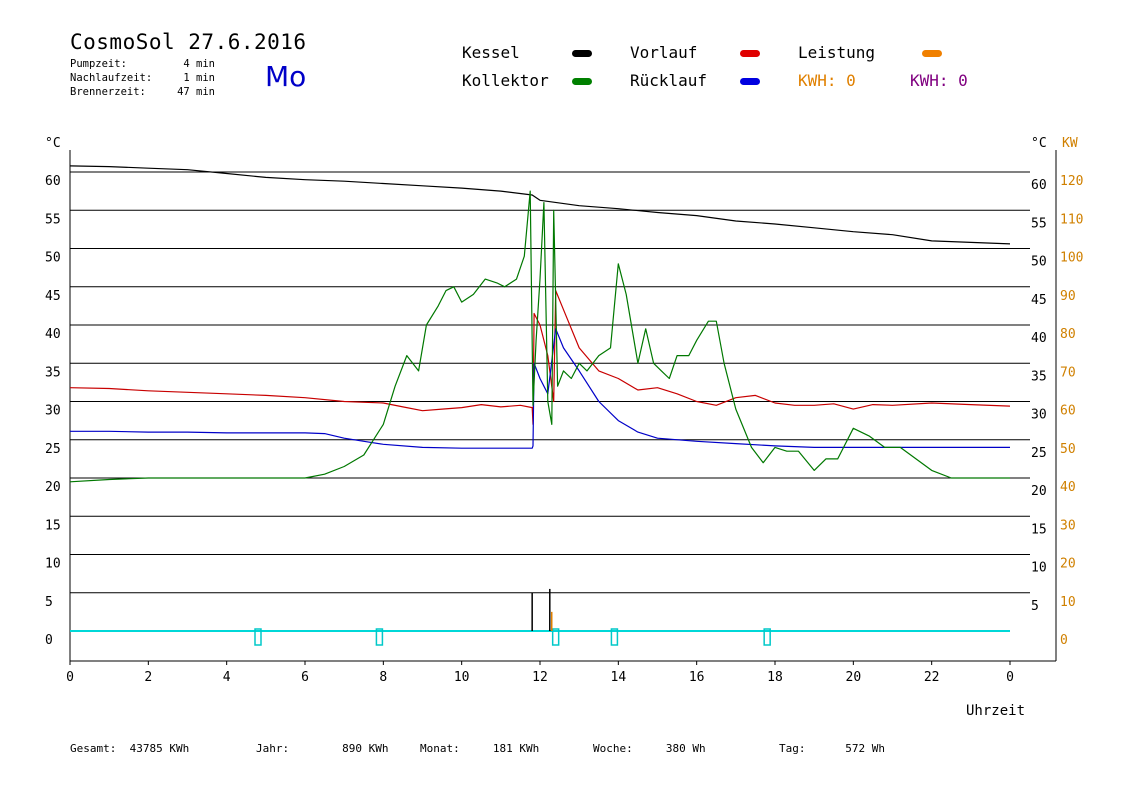 The height and width of the screenshot is (812, 1148). What do you see at coordinates (619, 677) in the screenshot?
I see `x-tick-label: 14` at bounding box center [619, 677].